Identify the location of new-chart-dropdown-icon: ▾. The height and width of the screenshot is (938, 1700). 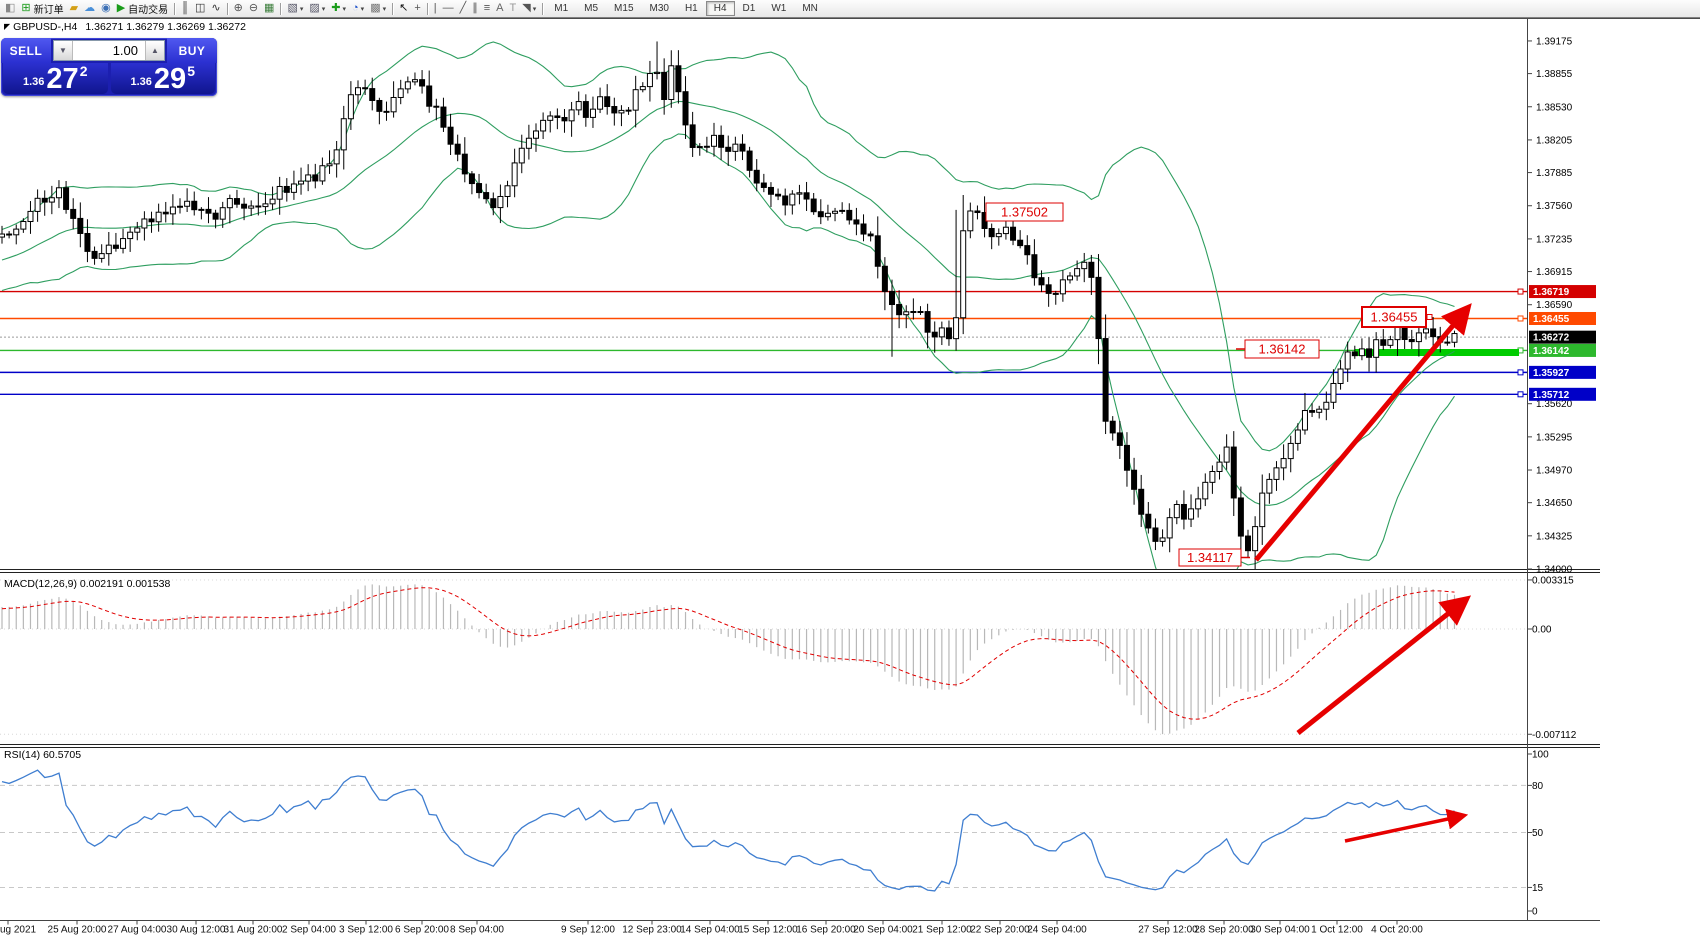
(301, 9).